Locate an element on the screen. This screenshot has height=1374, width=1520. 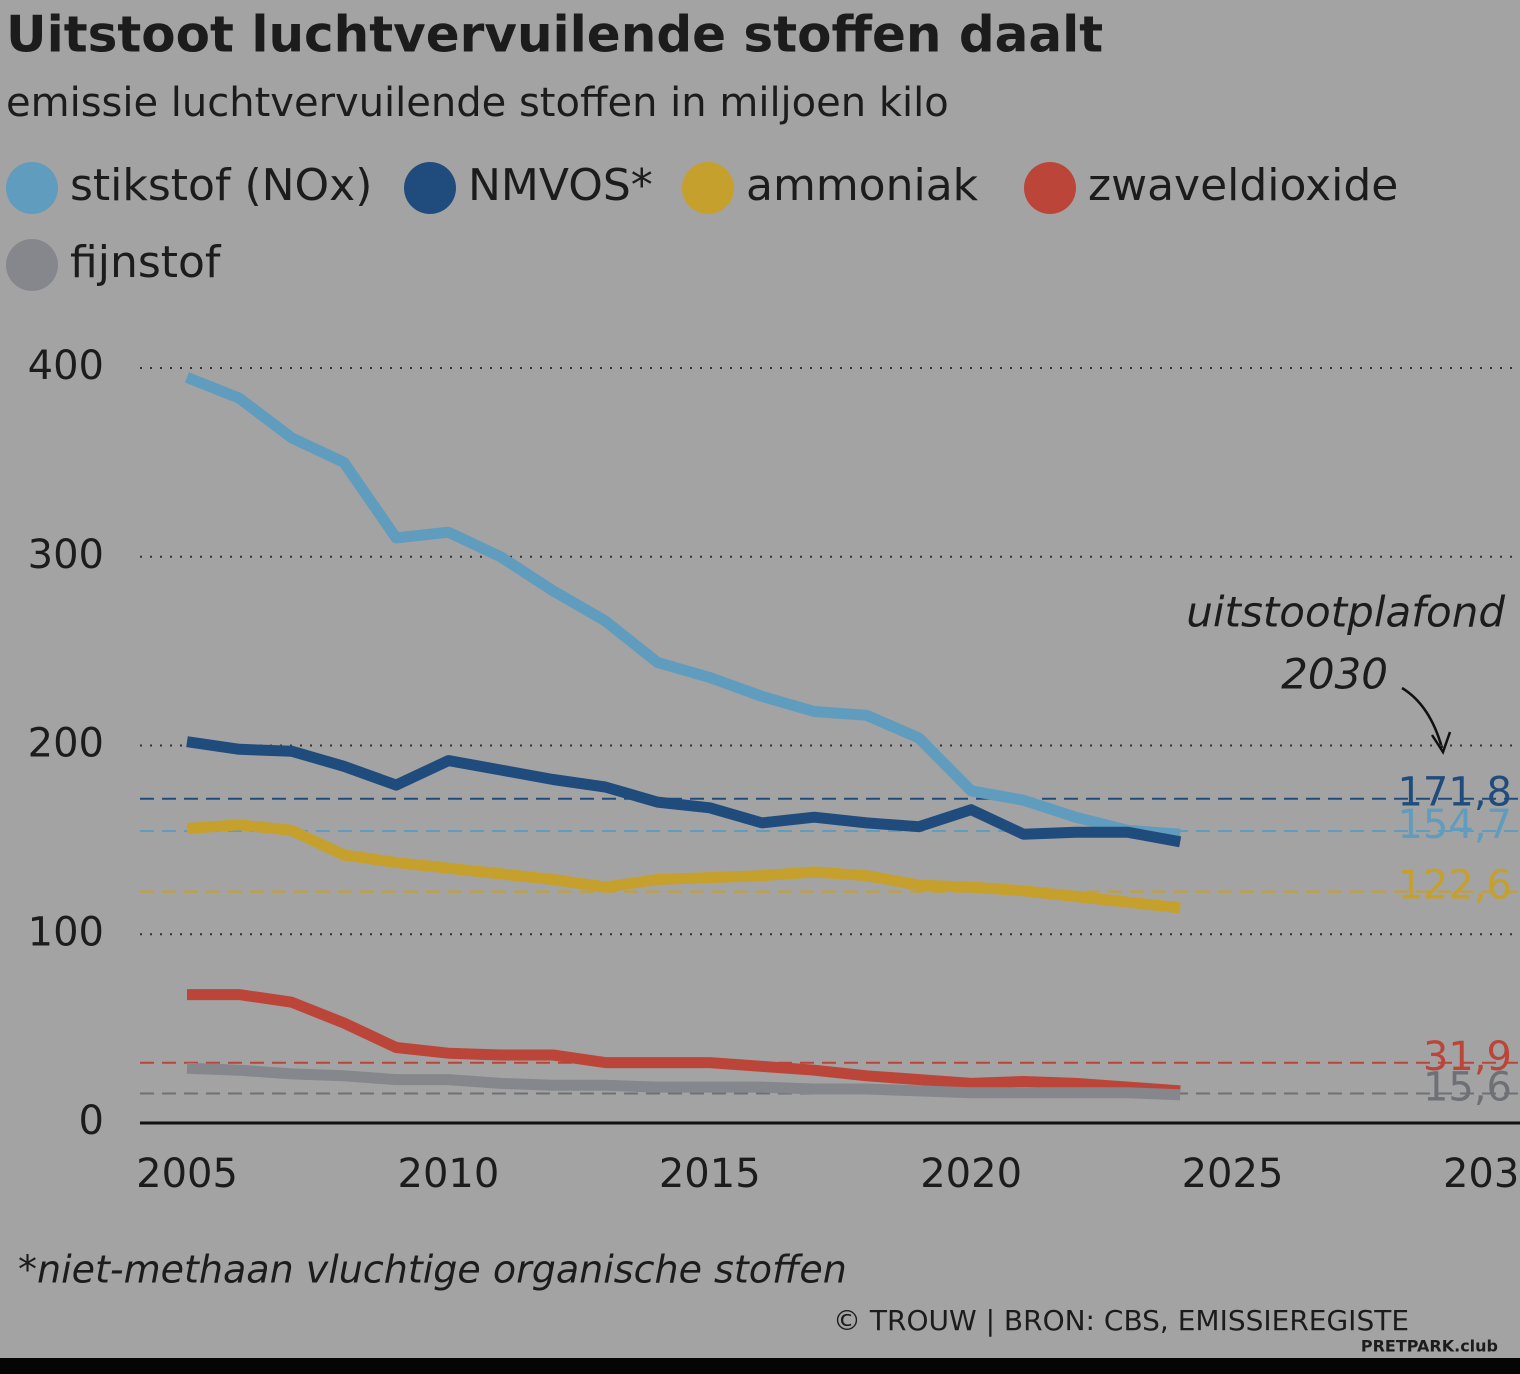
ceiling-label: 31,9 is located at coordinates (1467, 1057).